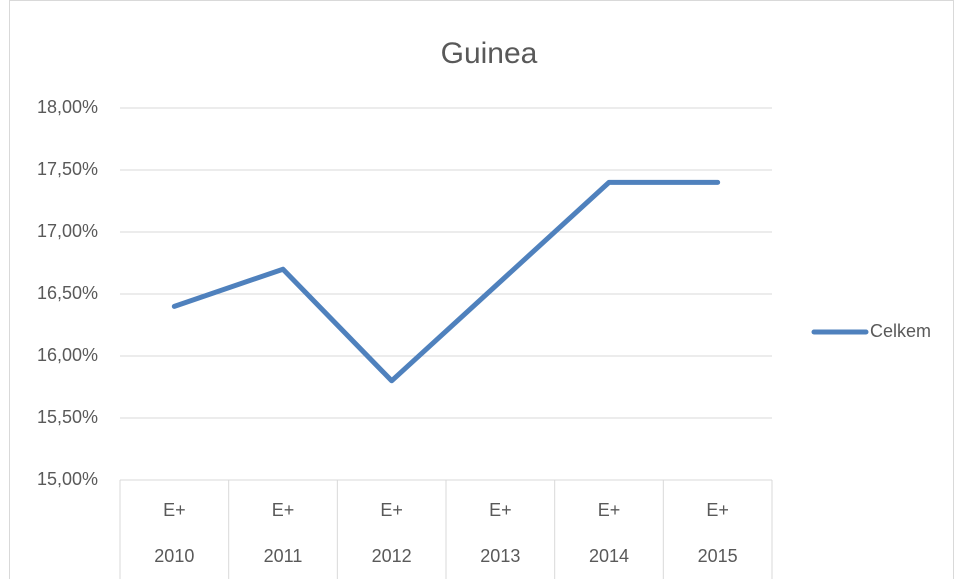 The image size is (955, 579). I want to click on y-tick-label: 15,00%, so click(67, 479).